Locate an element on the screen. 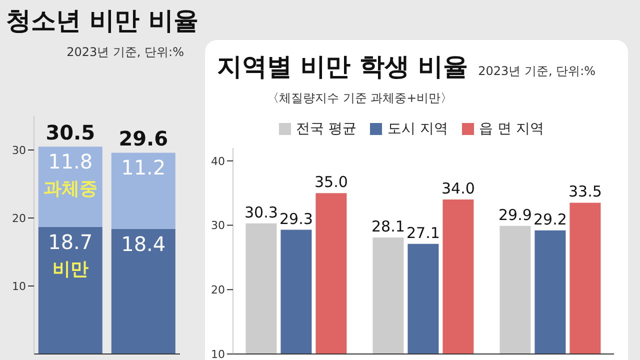 The image size is (640, 360). series-label: 비만 is located at coordinates (70, 269).